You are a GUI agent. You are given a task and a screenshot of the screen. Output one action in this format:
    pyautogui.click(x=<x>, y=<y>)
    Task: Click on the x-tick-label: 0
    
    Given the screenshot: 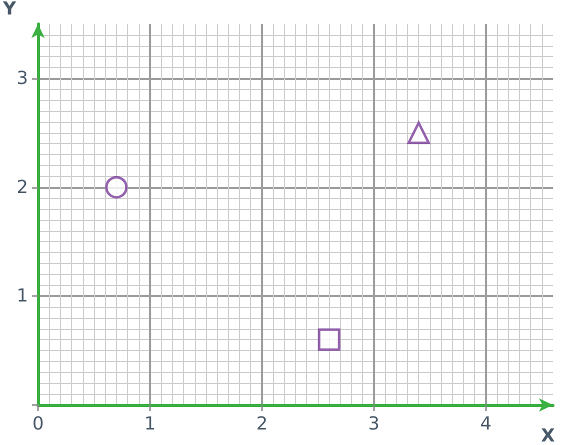 What is the action you would take?
    pyautogui.click(x=38, y=424)
    